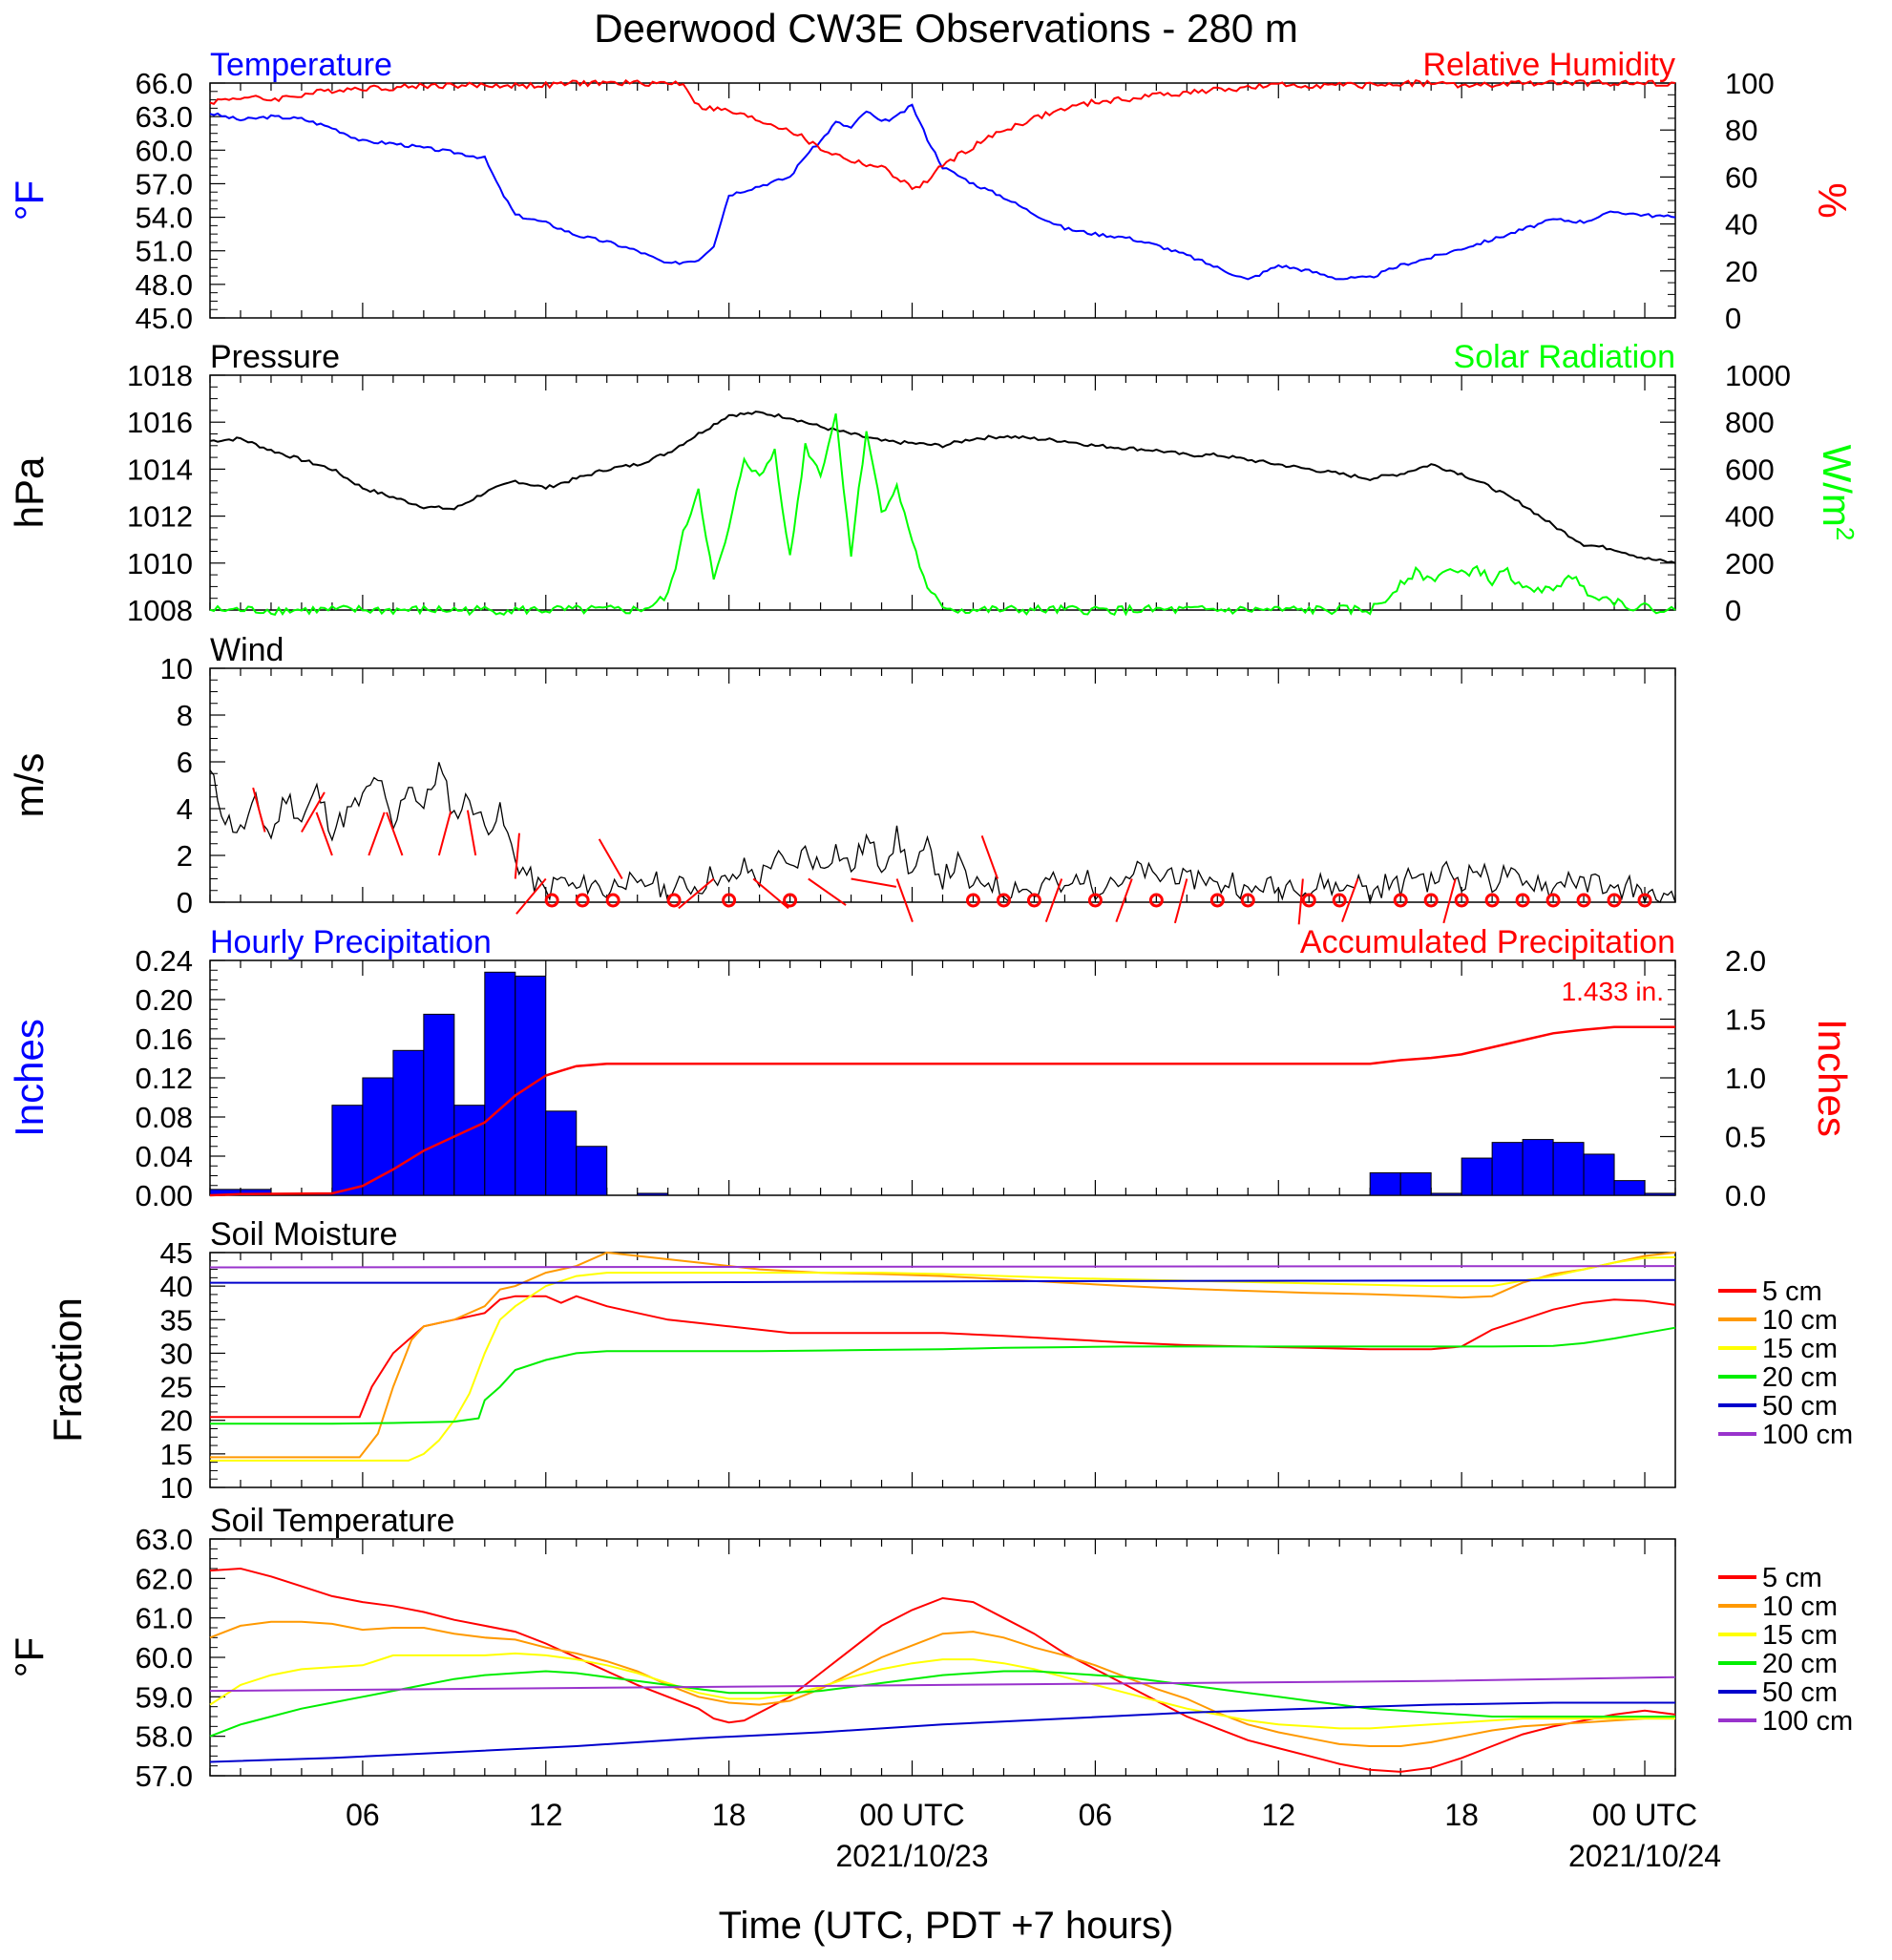 The height and width of the screenshot is (1960, 1892). Describe the element at coordinates (304, 1234) in the screenshot. I see `soil_moisture-left-title: Soil Moisture` at that location.